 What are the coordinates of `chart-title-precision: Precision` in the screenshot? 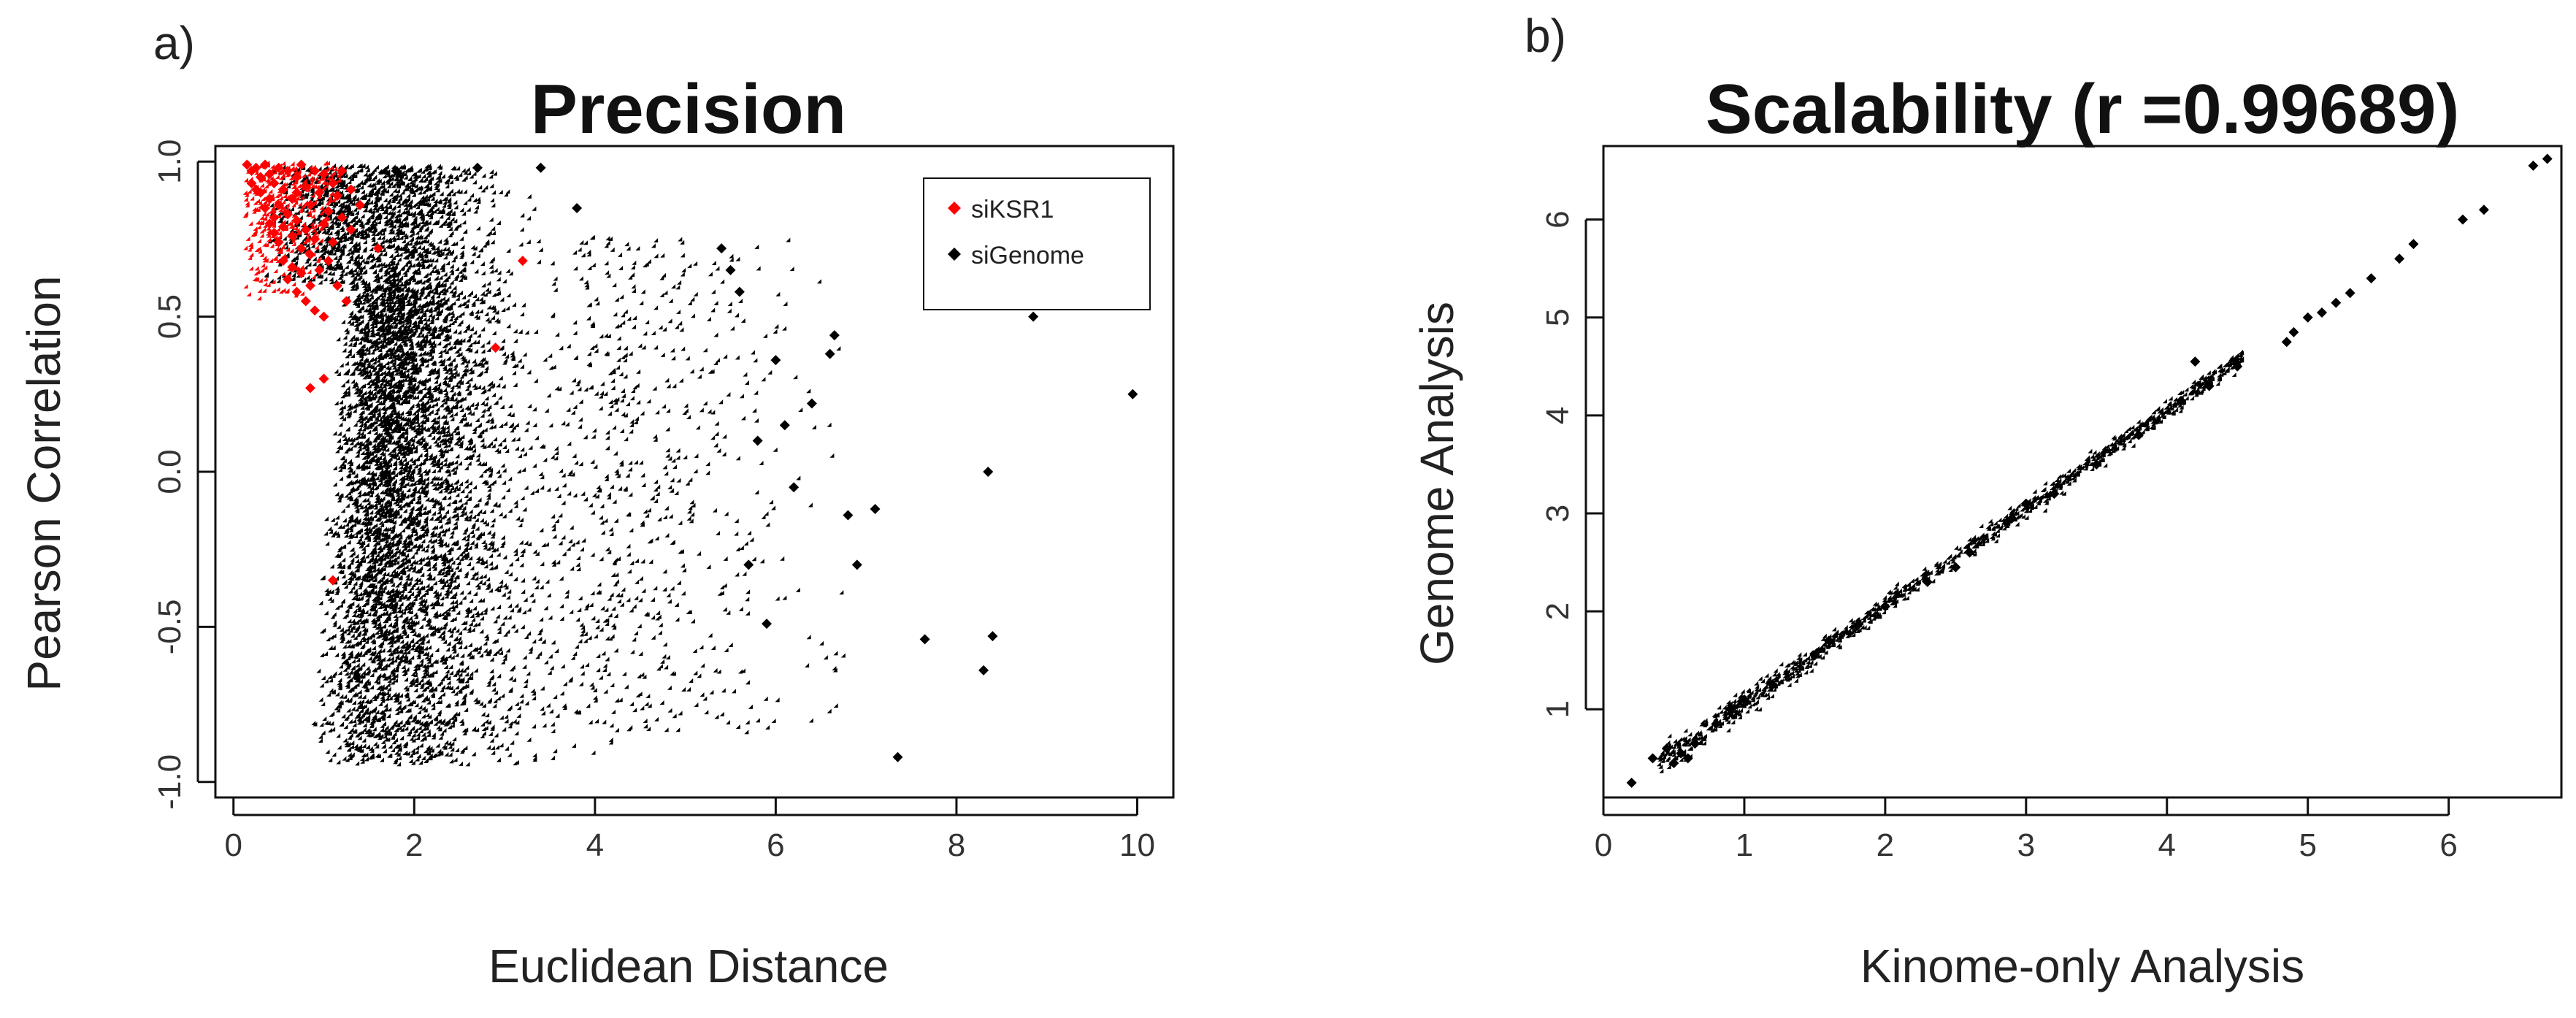 It's located at (688, 109).